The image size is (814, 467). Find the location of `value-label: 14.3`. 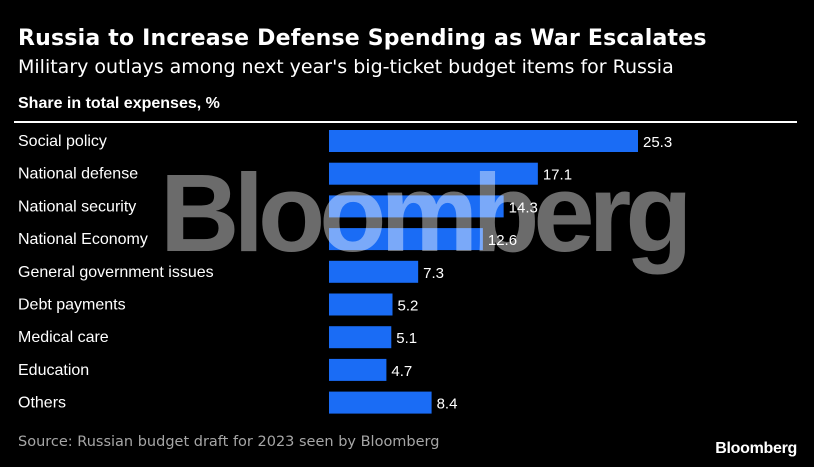

value-label: 14.3 is located at coordinates (523, 207).